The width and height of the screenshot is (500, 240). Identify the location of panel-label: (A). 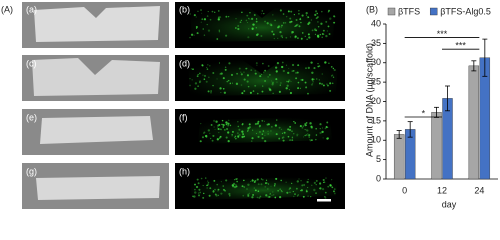
(7, 9).